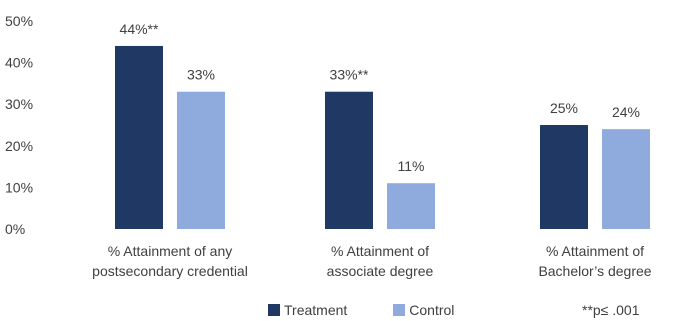  What do you see at coordinates (411, 166) in the screenshot?
I see `data-label: 11%` at bounding box center [411, 166].